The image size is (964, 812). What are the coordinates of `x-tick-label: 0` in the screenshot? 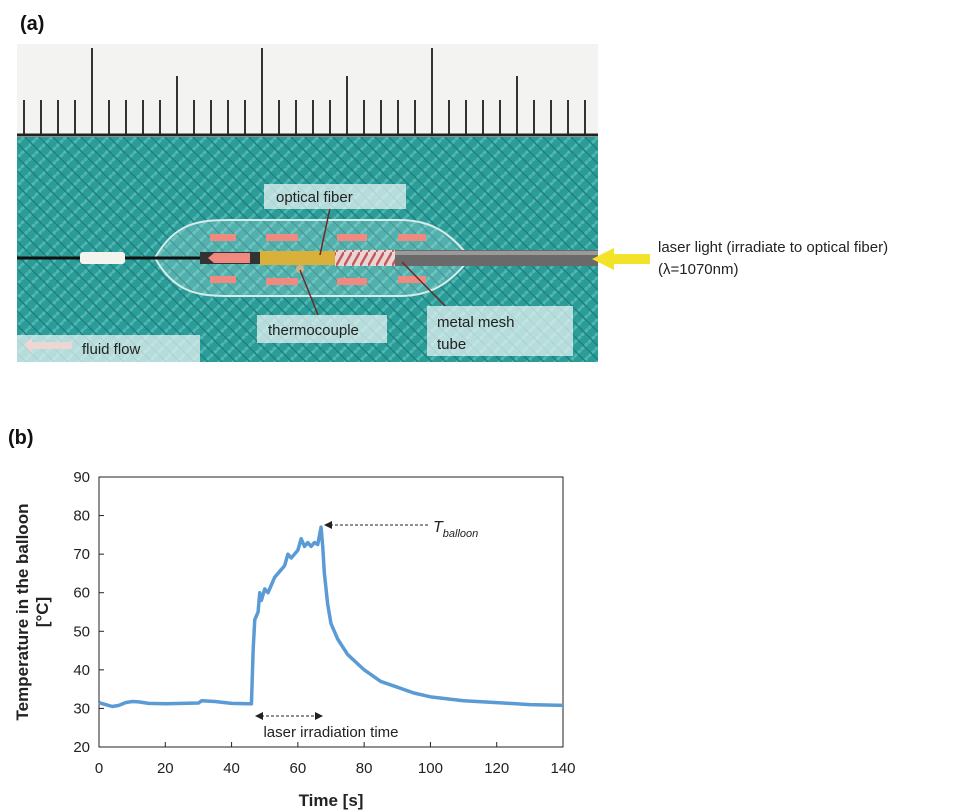 It's located at (99, 768).